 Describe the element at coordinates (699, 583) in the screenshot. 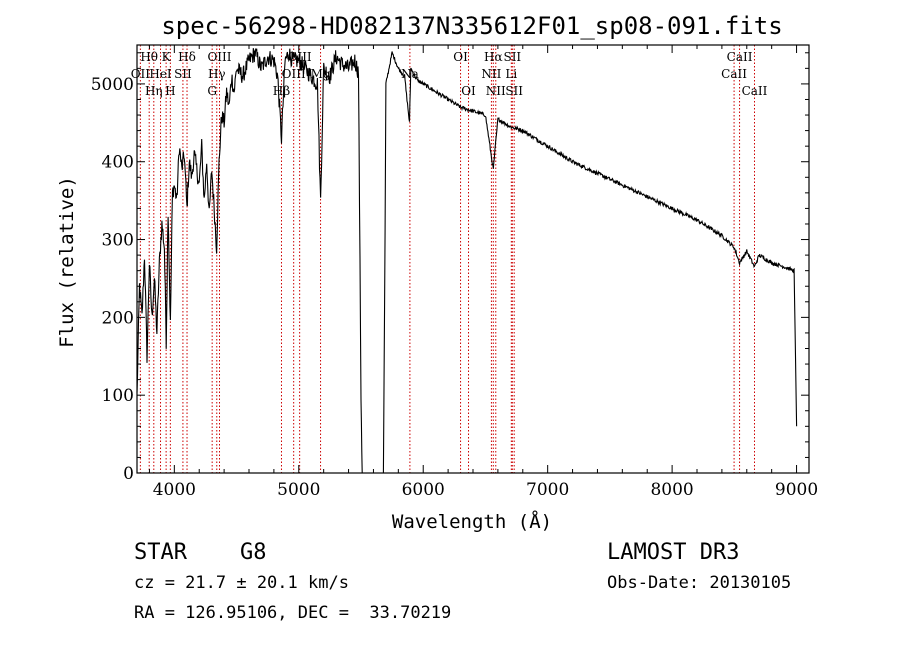

I see `observation-date: Obs-Date: 20130105` at that location.